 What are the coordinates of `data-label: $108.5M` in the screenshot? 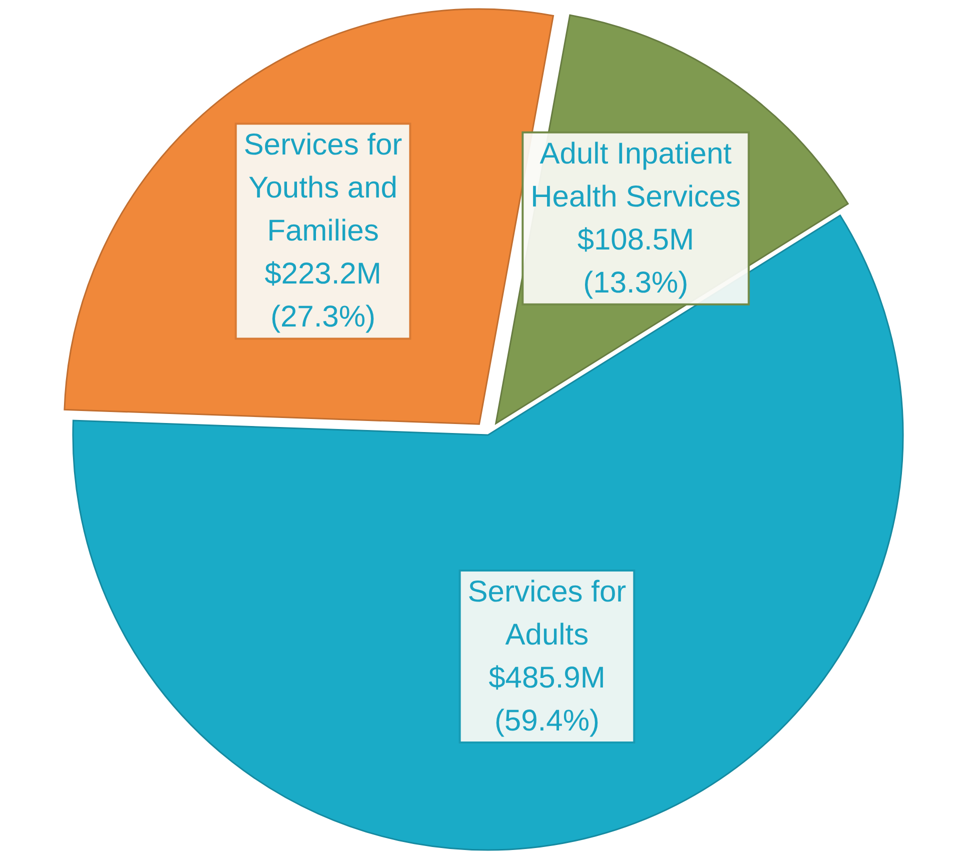 It's located at (635, 239).